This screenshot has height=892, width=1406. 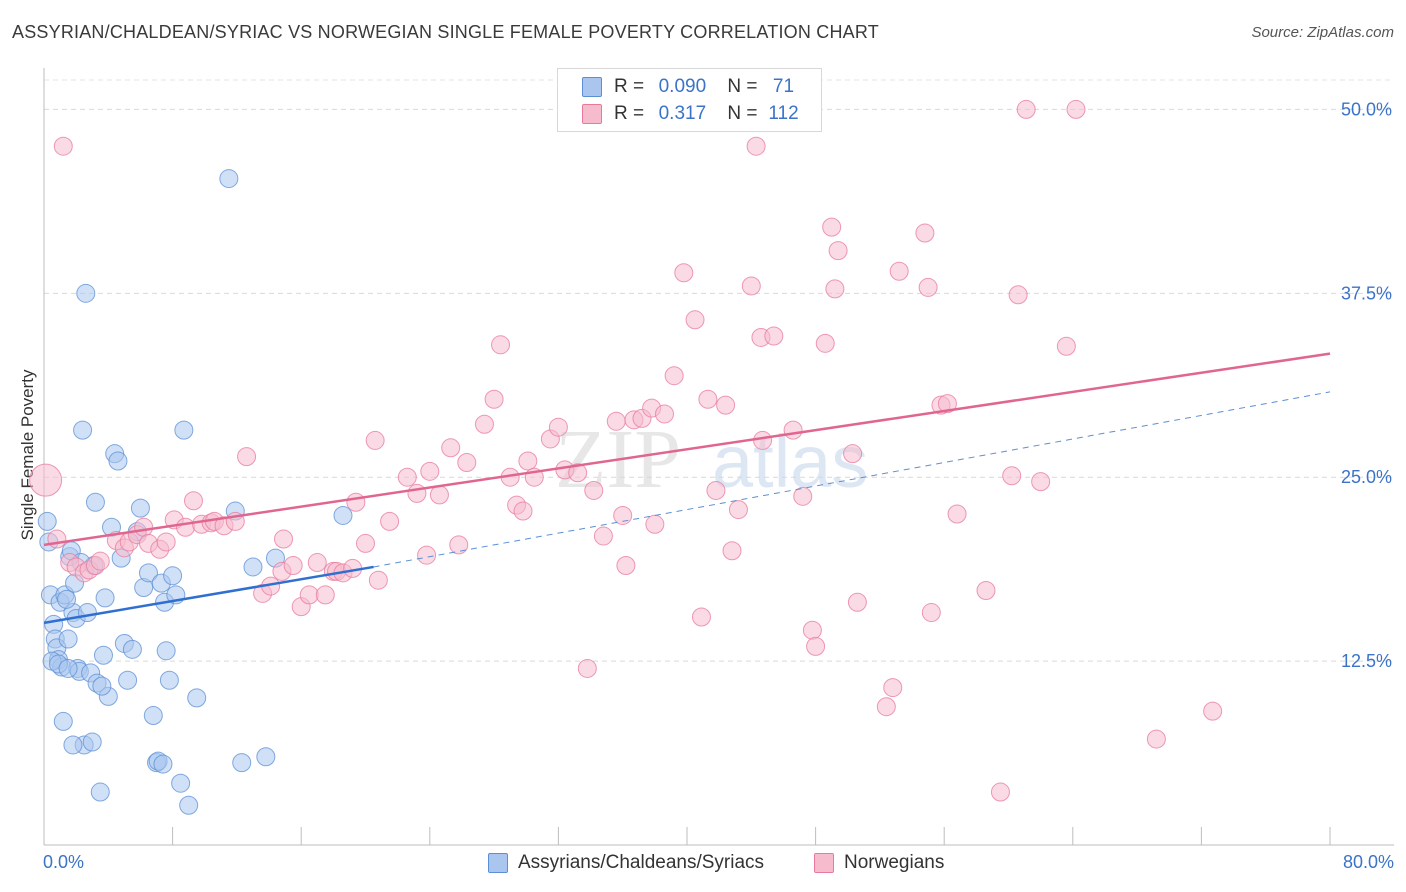 I want to click on legend-swatch-pink, so click(x=592, y=114).